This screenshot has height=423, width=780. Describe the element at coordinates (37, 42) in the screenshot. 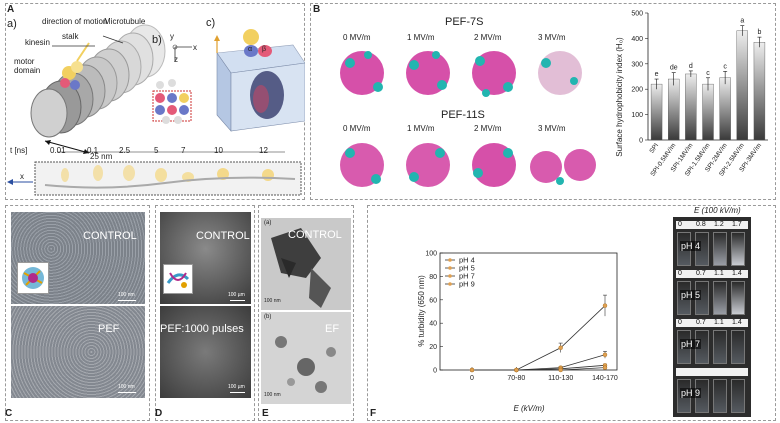

I see `kinesin-label: kinesin` at that location.